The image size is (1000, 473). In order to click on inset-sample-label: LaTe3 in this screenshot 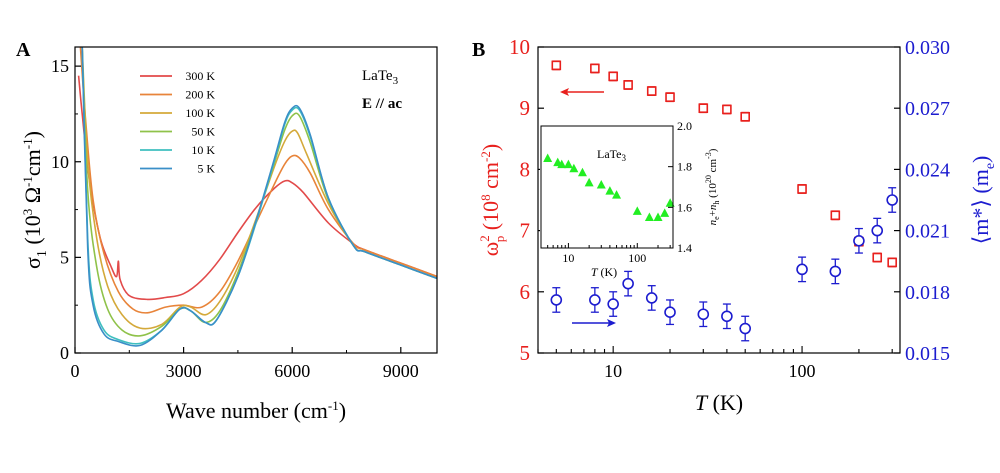, I will do `click(611, 155)`.